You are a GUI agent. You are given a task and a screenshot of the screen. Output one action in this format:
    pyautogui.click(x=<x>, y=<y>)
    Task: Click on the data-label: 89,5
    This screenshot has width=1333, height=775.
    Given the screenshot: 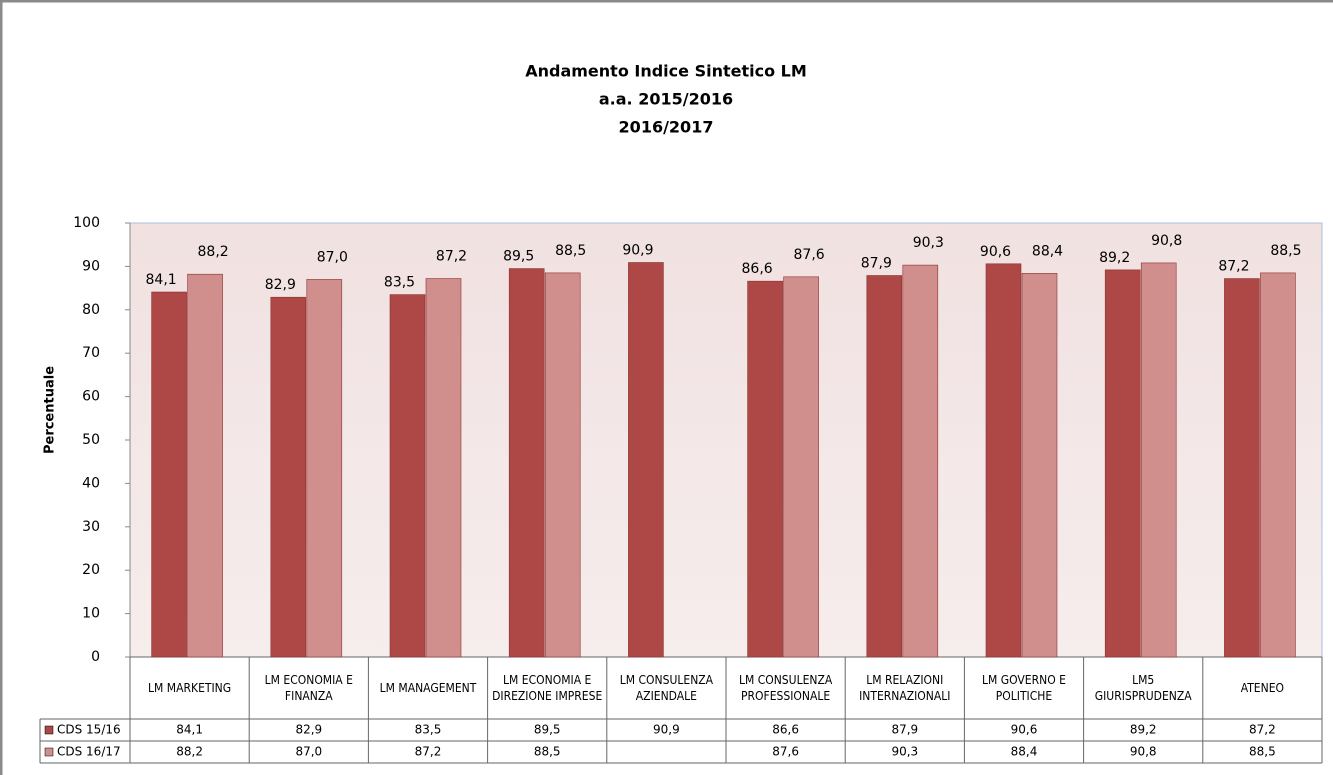 What is the action you would take?
    pyautogui.click(x=518, y=257)
    